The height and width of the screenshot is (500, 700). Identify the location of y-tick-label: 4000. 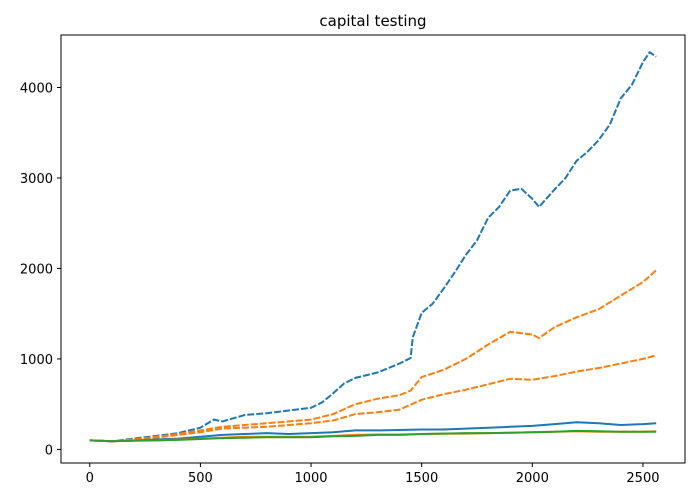
(36, 88).